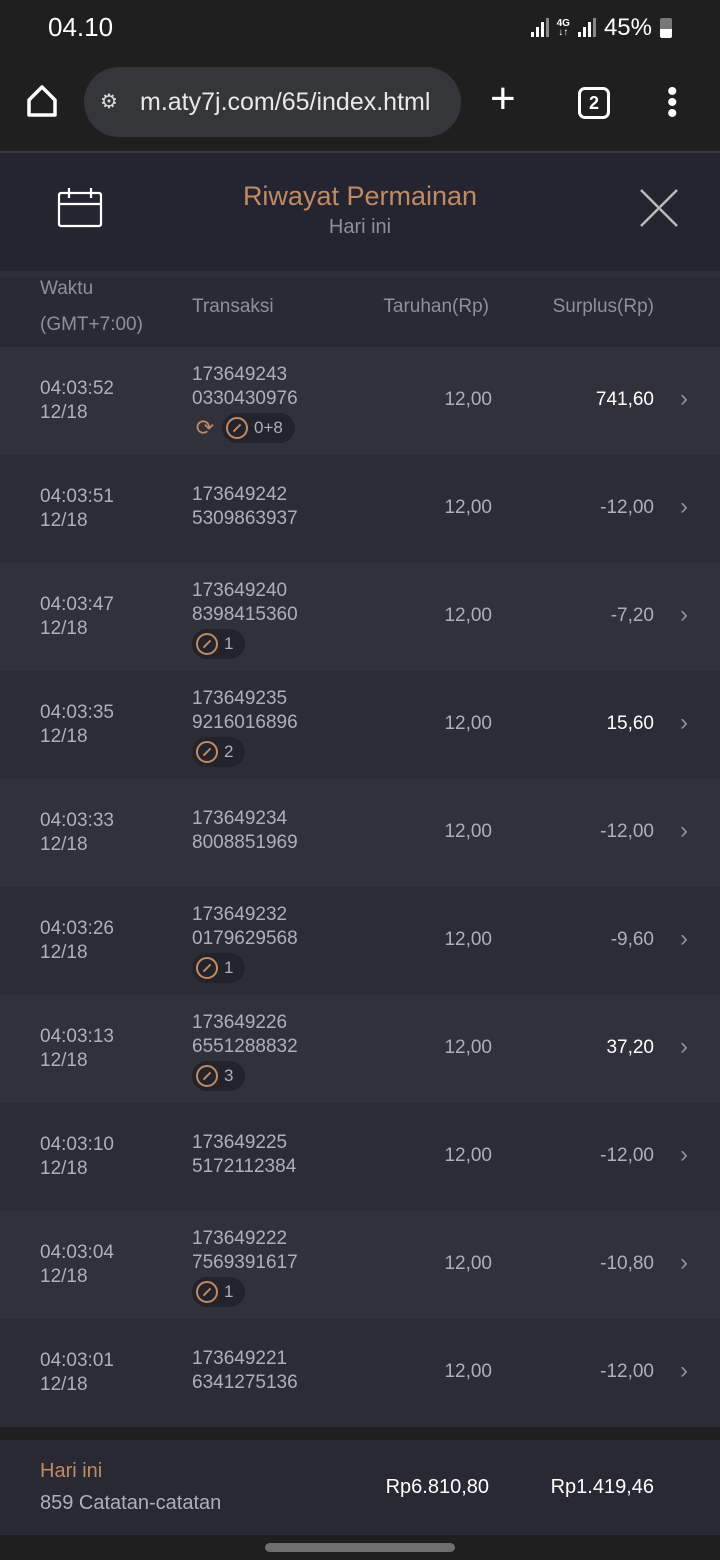 This screenshot has height=1560, width=720. Describe the element at coordinates (666, 28) in the screenshot. I see `battery-icon` at that location.